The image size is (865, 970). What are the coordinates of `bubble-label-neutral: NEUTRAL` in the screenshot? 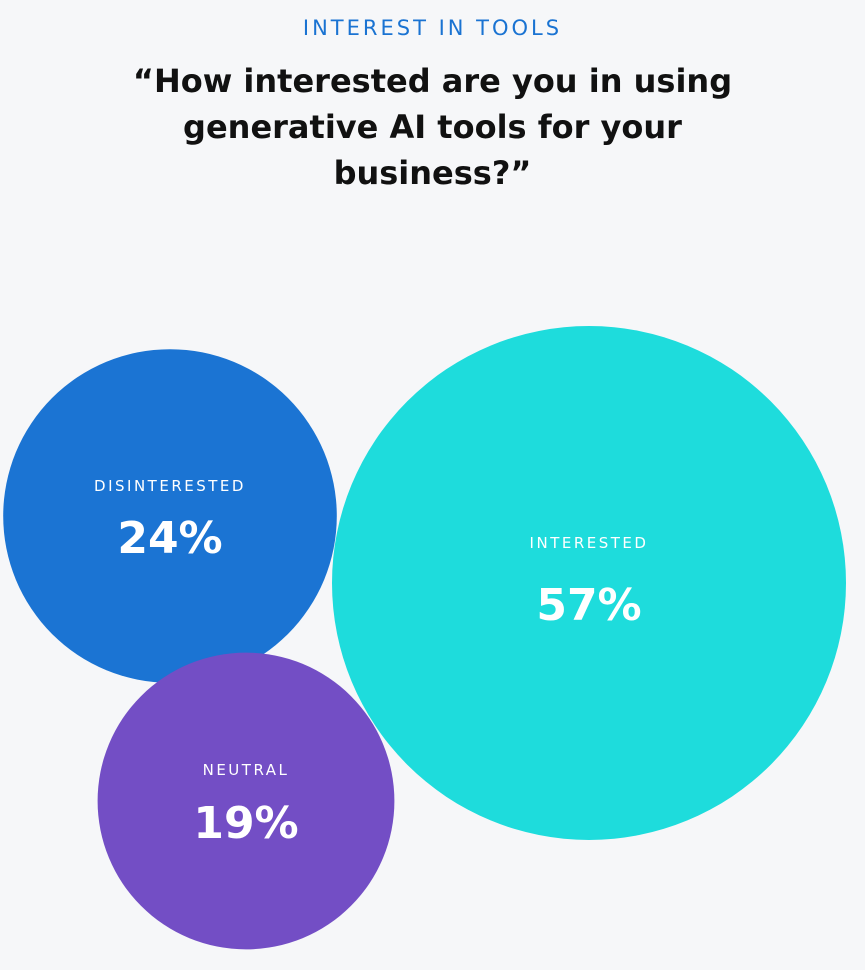 It's located at (246, 770).